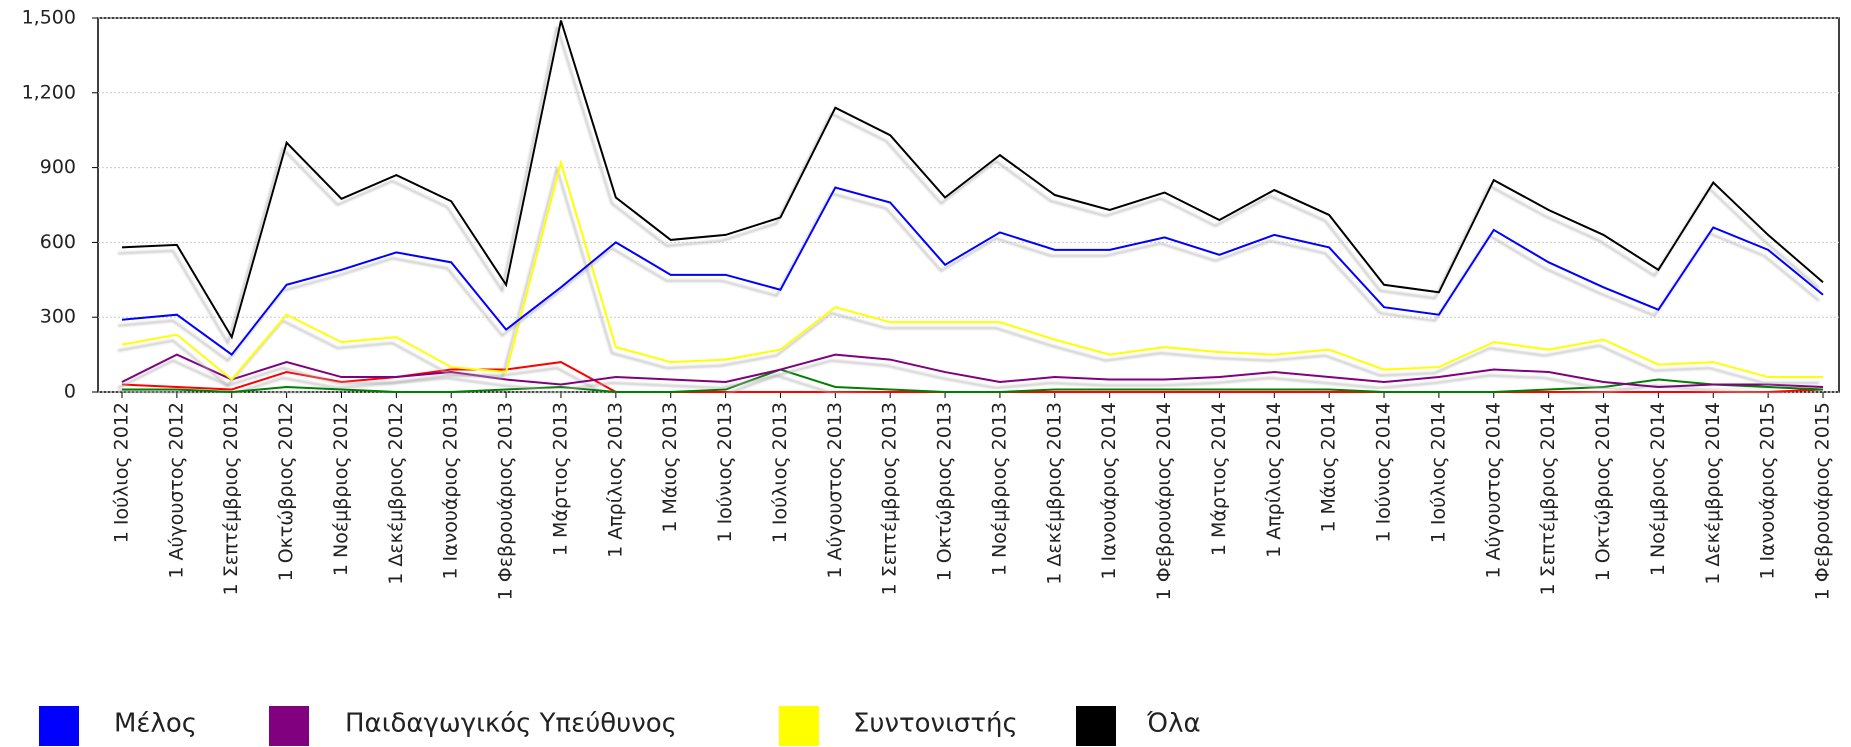 This screenshot has width=1851, height=747. What do you see at coordinates (70, 392) in the screenshot?
I see `y-tick-label: 0` at bounding box center [70, 392].